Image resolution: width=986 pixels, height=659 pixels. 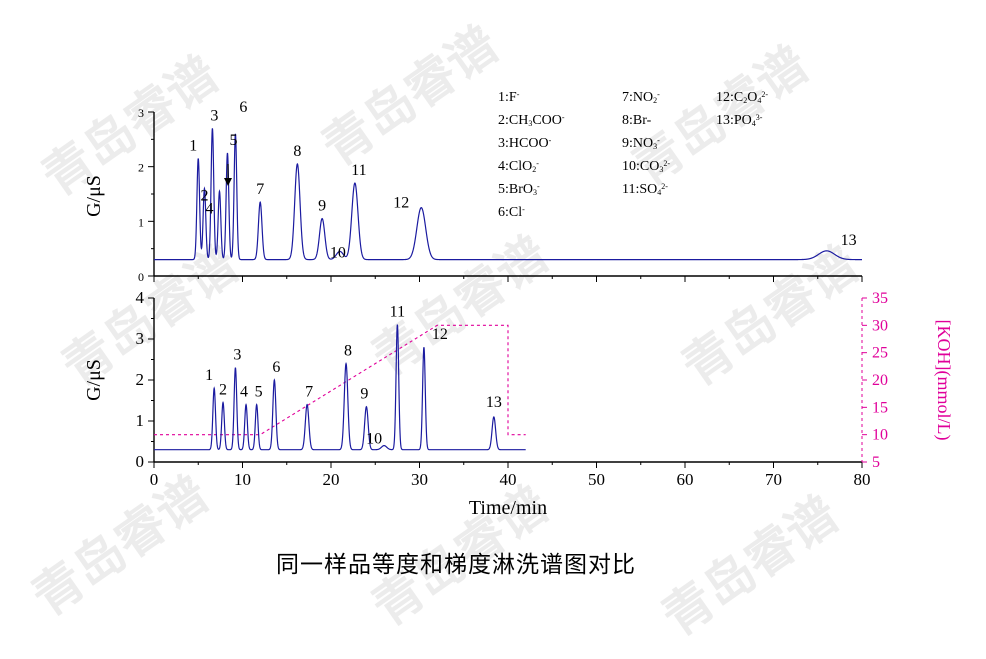 I want to click on legend-entry: 3:HCOO-, so click(x=525, y=143).